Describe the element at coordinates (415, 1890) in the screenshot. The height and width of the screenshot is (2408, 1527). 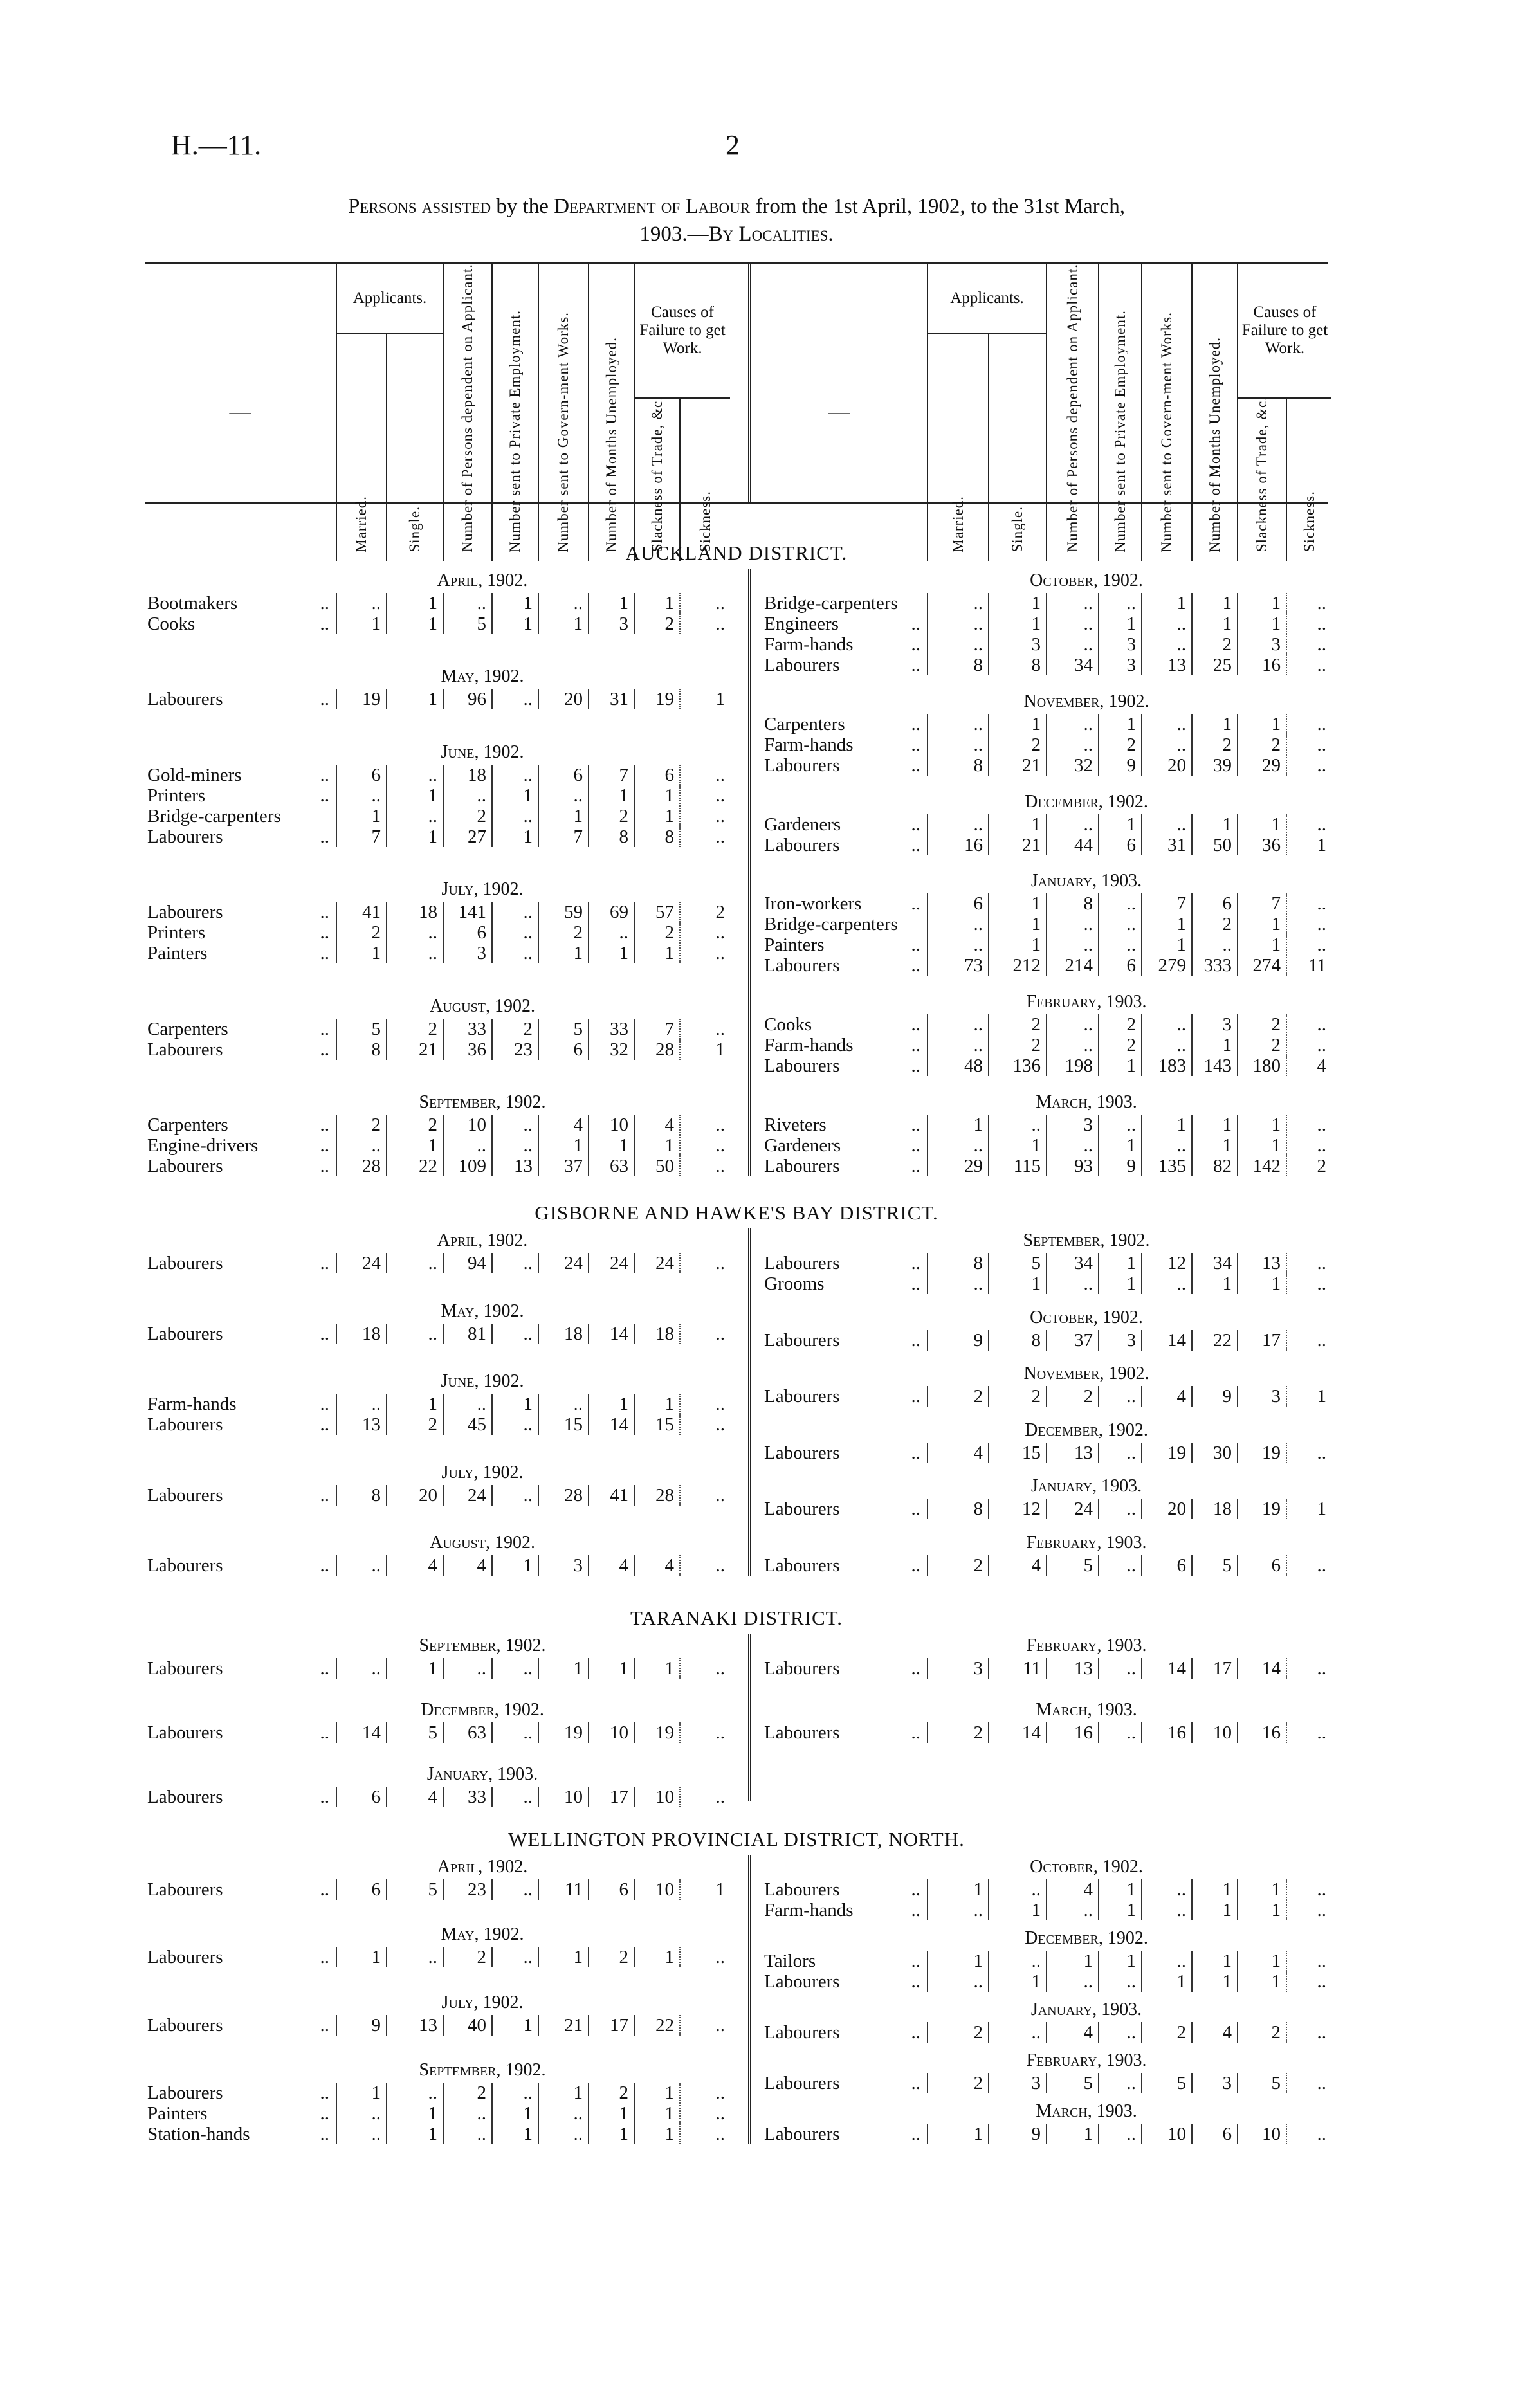
I see `cell-single: 5` at that location.